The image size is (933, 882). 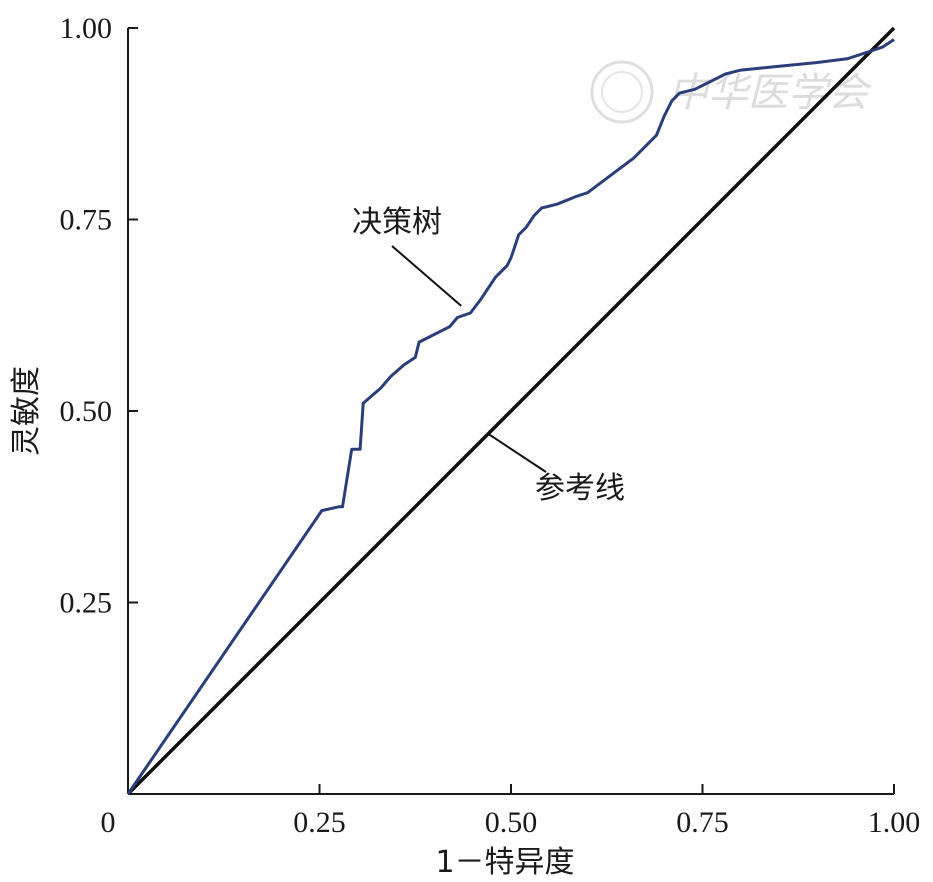 I want to click on x-tick-label: 1.00, so click(x=894, y=822).